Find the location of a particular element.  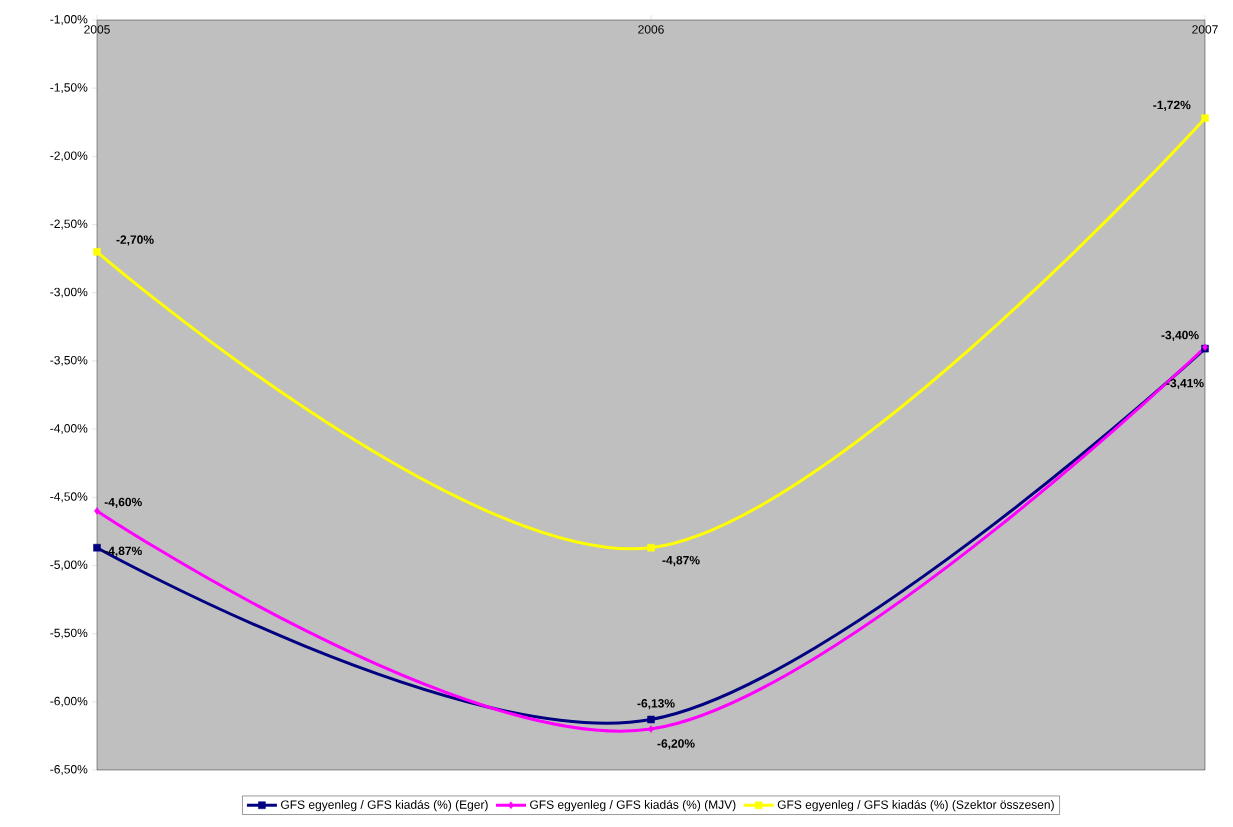

y-tick-label: -3,50% is located at coordinates (69, 360).